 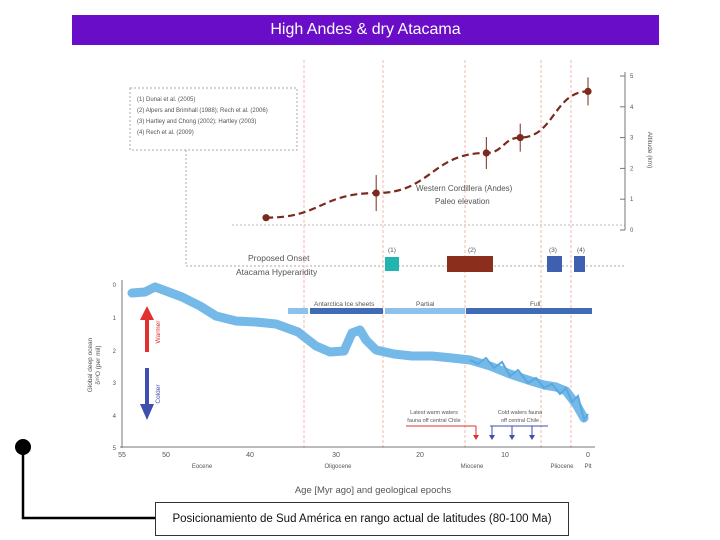 What do you see at coordinates (147, 313) in the screenshot?
I see `warmer-arrowhead` at bounding box center [147, 313].